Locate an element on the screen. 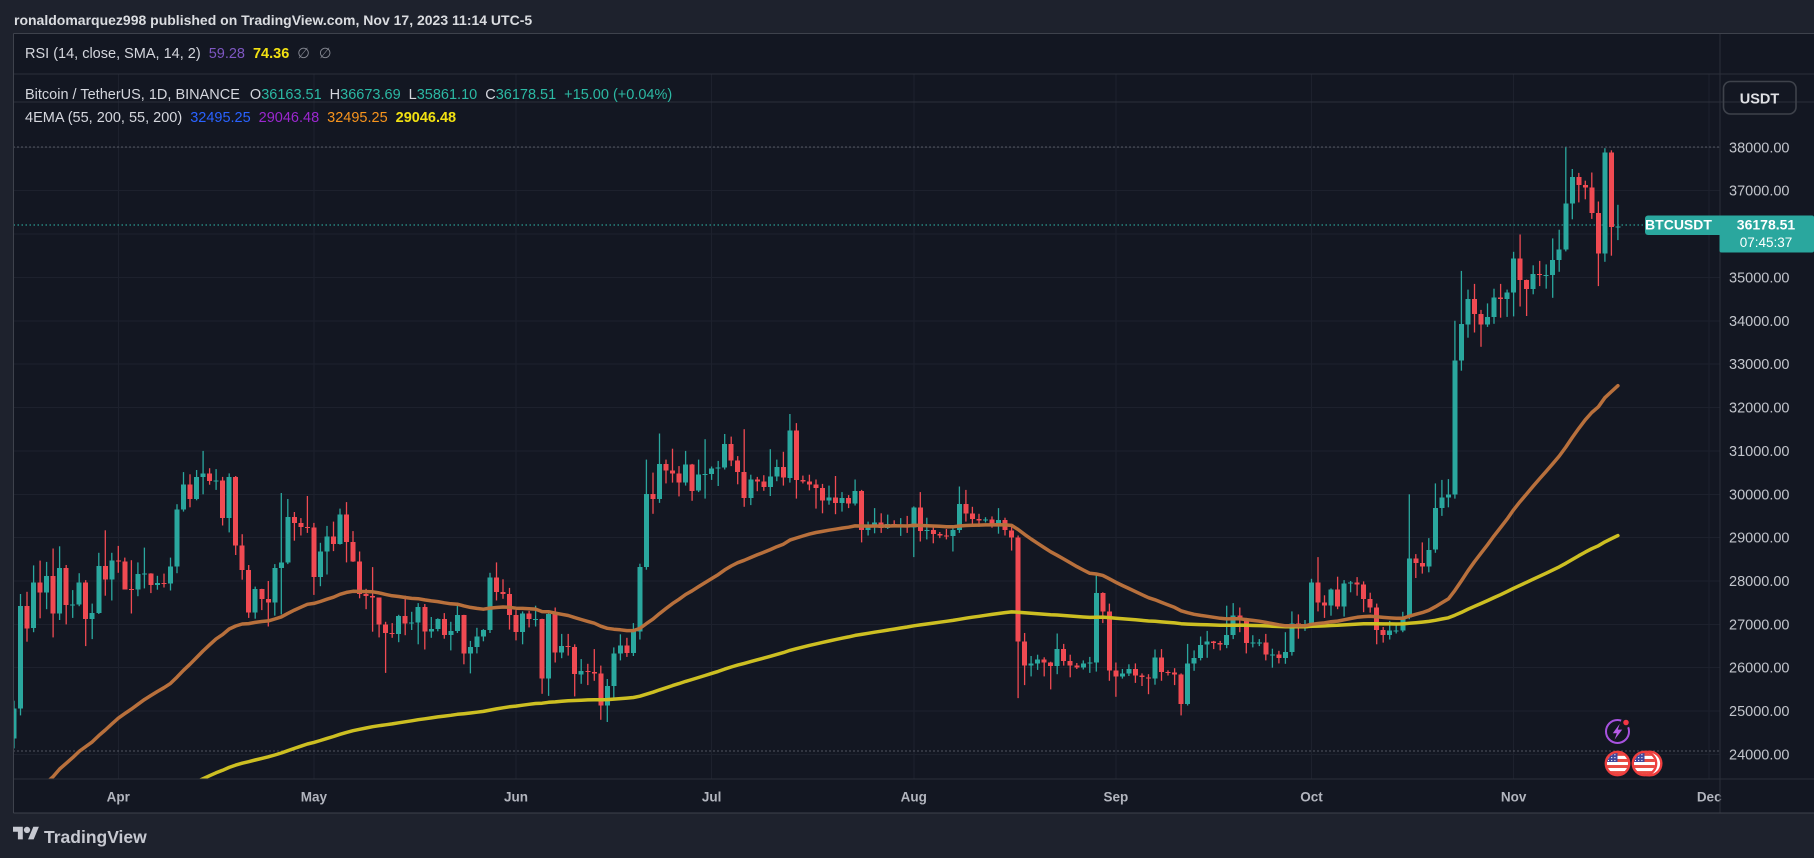  svg-text: Sep is located at coordinates (1116, 797).